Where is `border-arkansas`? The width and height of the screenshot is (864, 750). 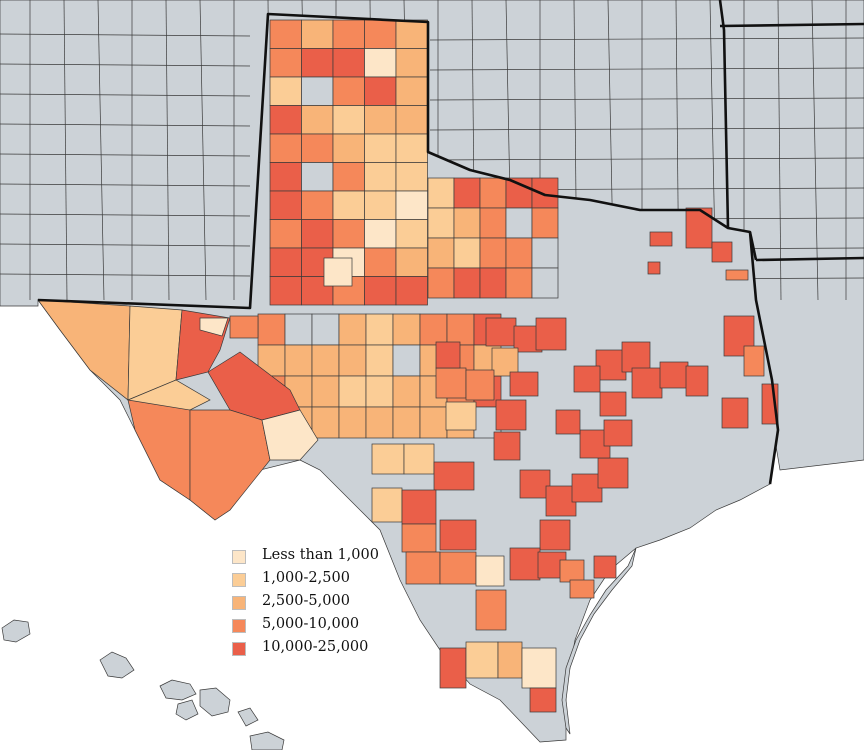 border-arkansas is located at coordinates (724, 114).